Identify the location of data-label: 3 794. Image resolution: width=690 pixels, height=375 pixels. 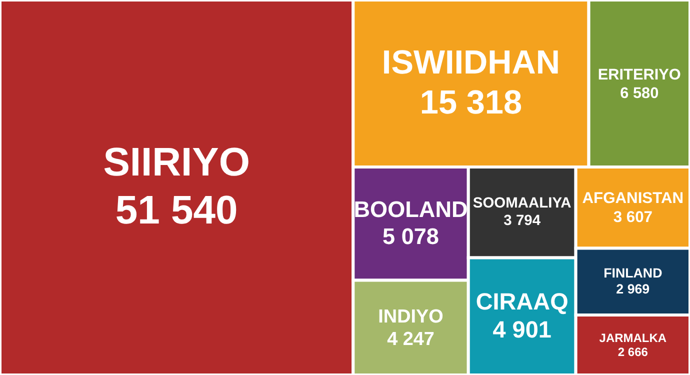
(523, 221).